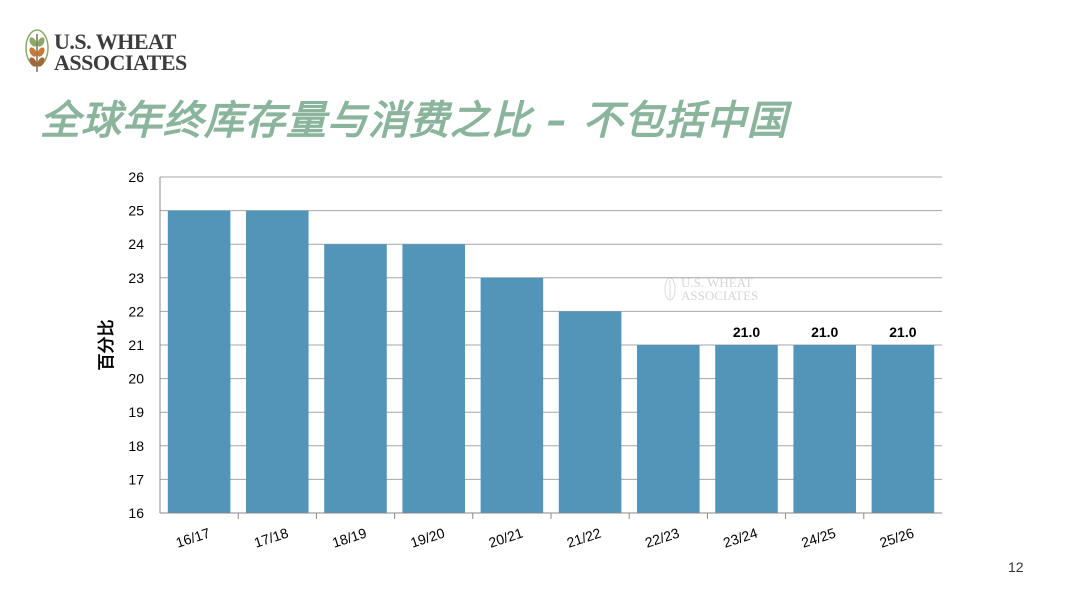 The image size is (1080, 608). I want to click on x-tick-label: 16/17, so click(193, 538).